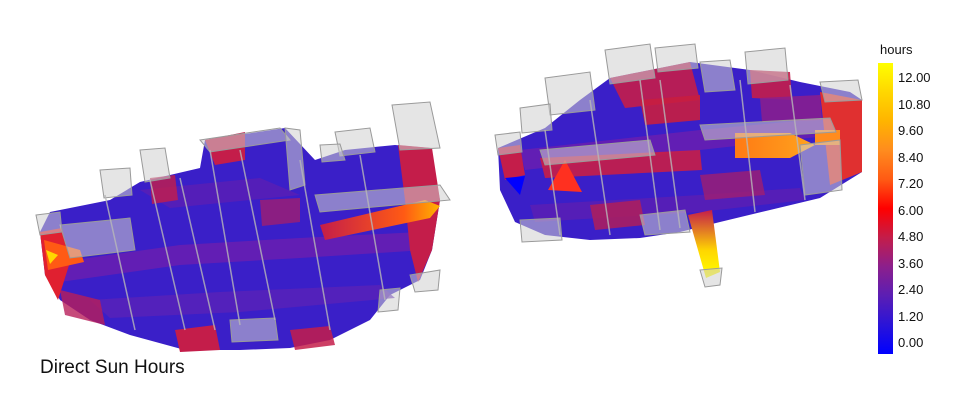 Image resolution: width=957 pixels, height=411 pixels. Describe the element at coordinates (515, 185) in the screenshot. I see `right-blue-west-tip` at that location.